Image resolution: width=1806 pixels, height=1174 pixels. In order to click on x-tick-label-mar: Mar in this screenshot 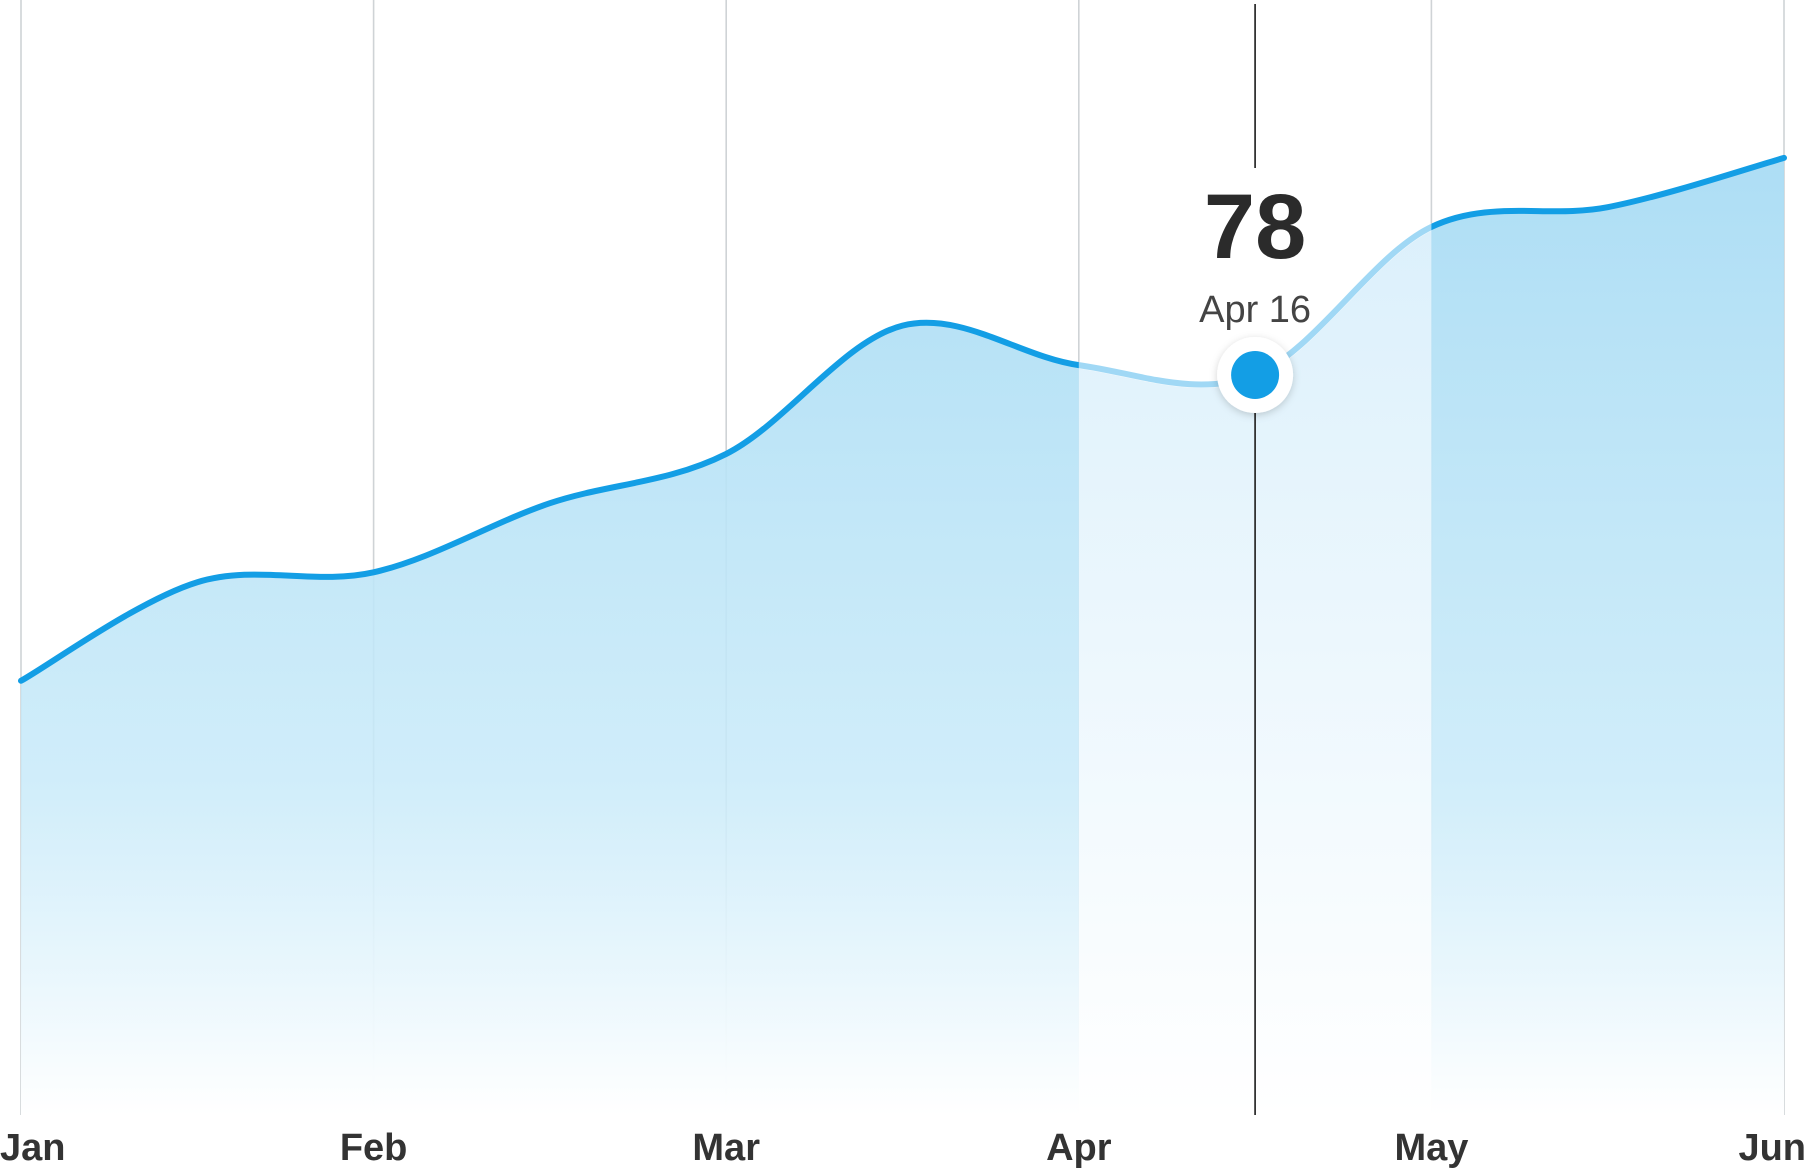, I will do `click(726, 1148)`.